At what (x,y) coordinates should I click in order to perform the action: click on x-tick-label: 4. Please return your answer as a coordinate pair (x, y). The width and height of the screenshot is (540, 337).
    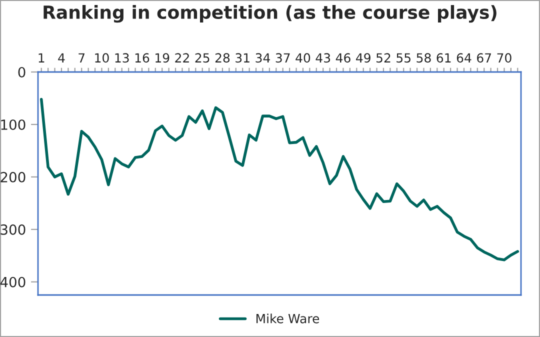
    Looking at the image, I should click on (61, 57).